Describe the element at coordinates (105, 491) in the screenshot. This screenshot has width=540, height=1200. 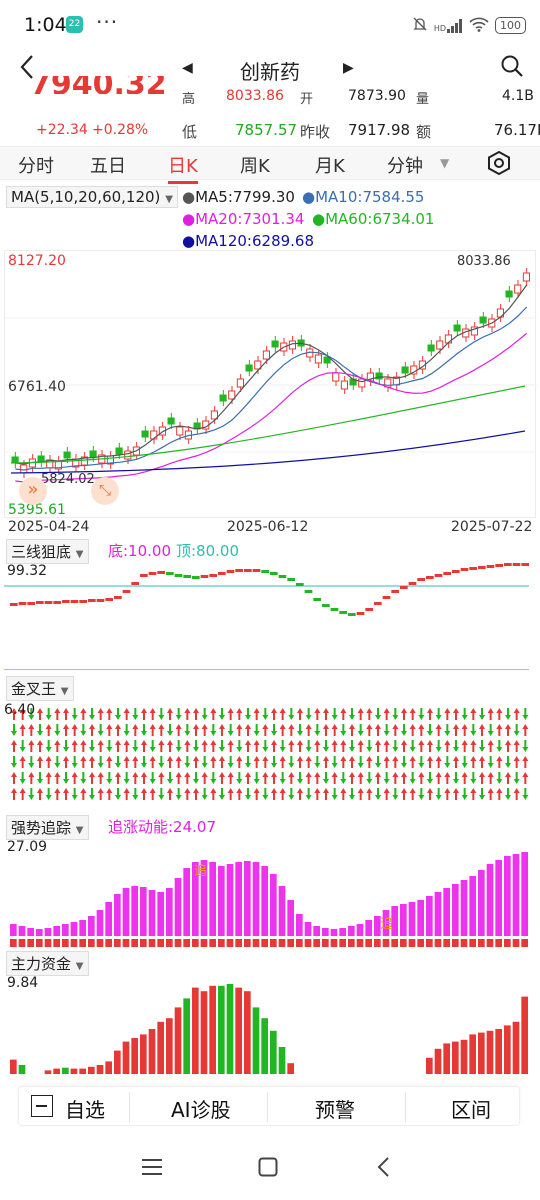
I see `expand-icon: ⤡` at that location.